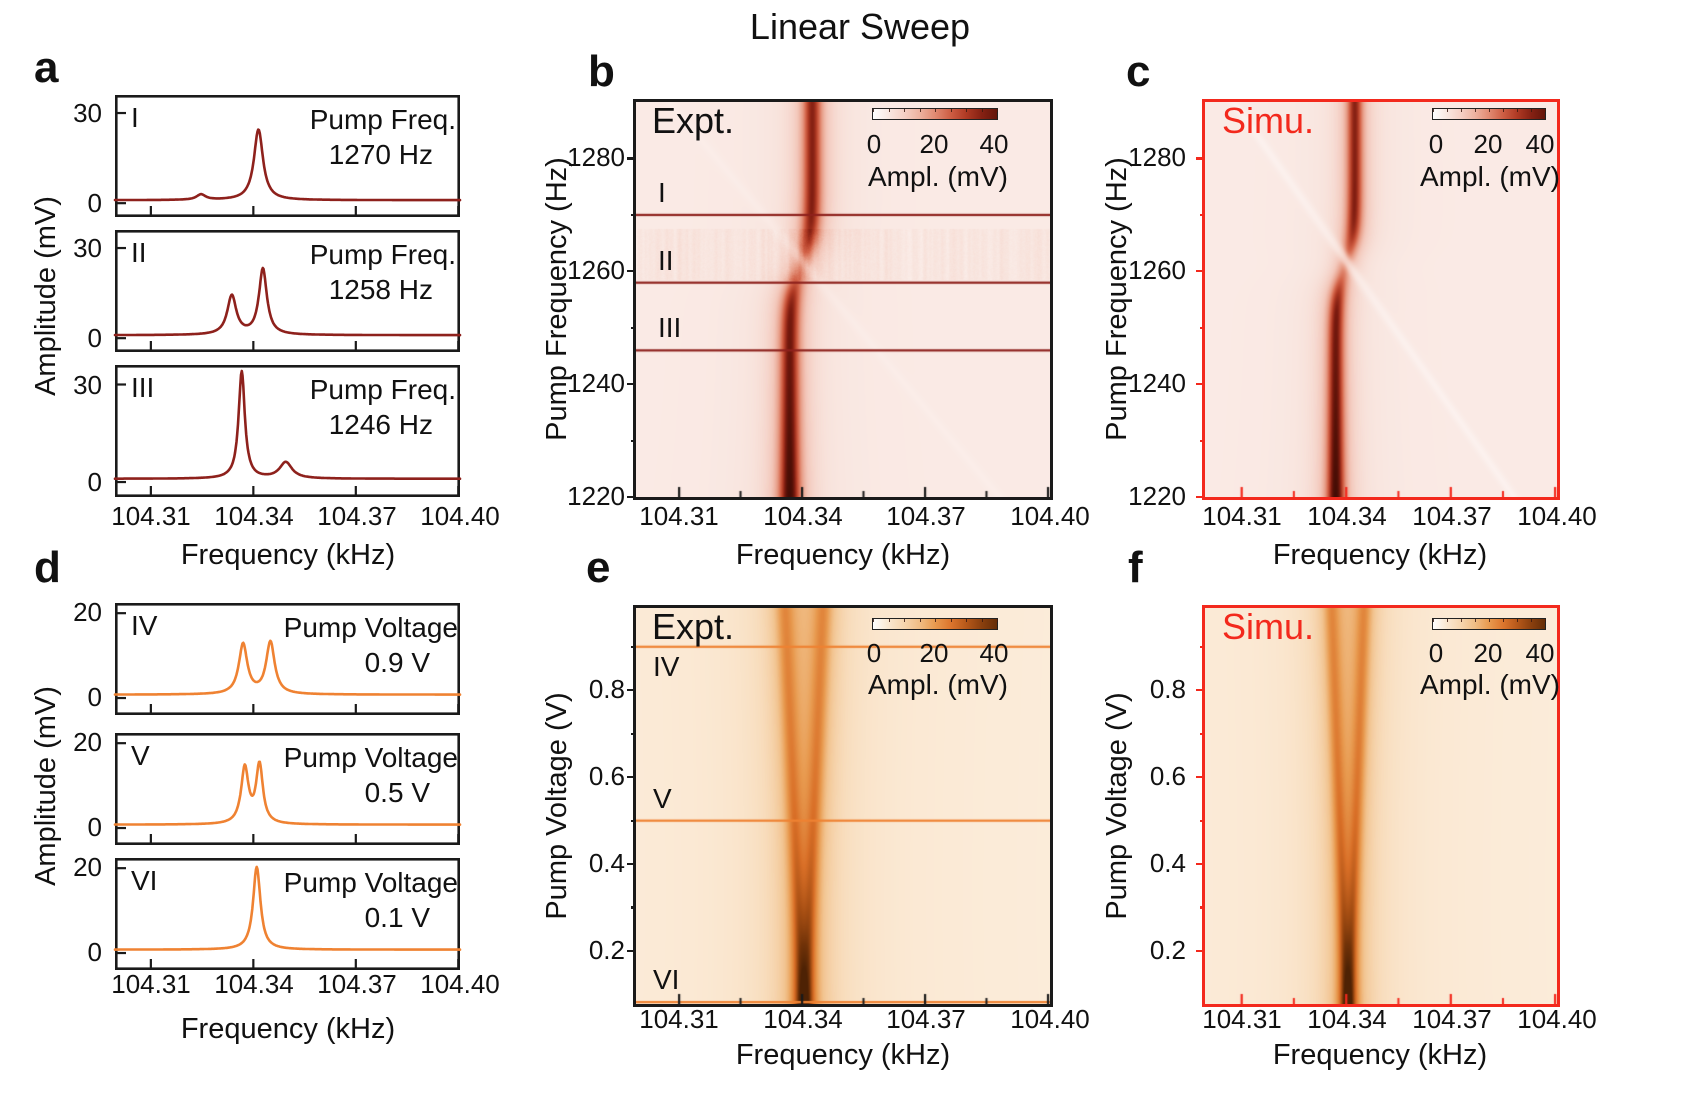 The width and height of the screenshot is (1684, 1106). What do you see at coordinates (596, 157) in the screenshot?
I see `b-ytick-1280: 1280` at bounding box center [596, 157].